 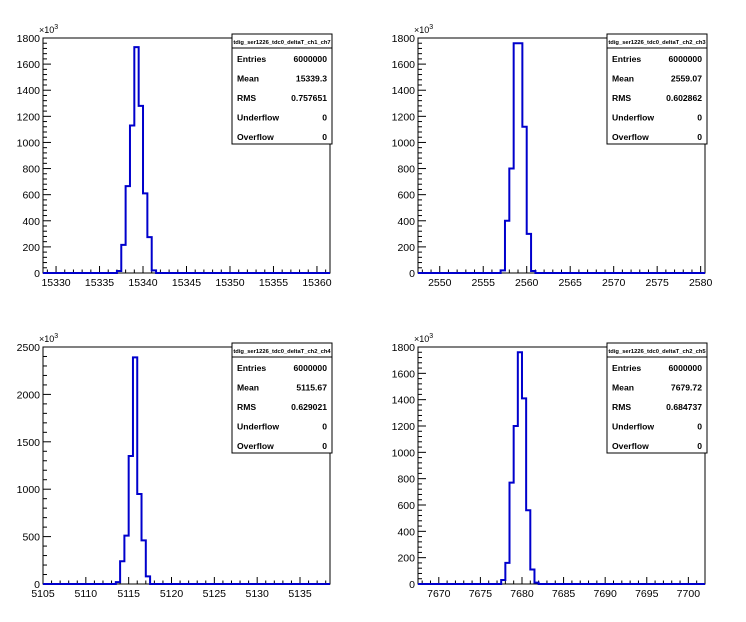 What do you see at coordinates (316, 283) in the screenshot?
I see `x-tick-label: 15360` at bounding box center [316, 283].